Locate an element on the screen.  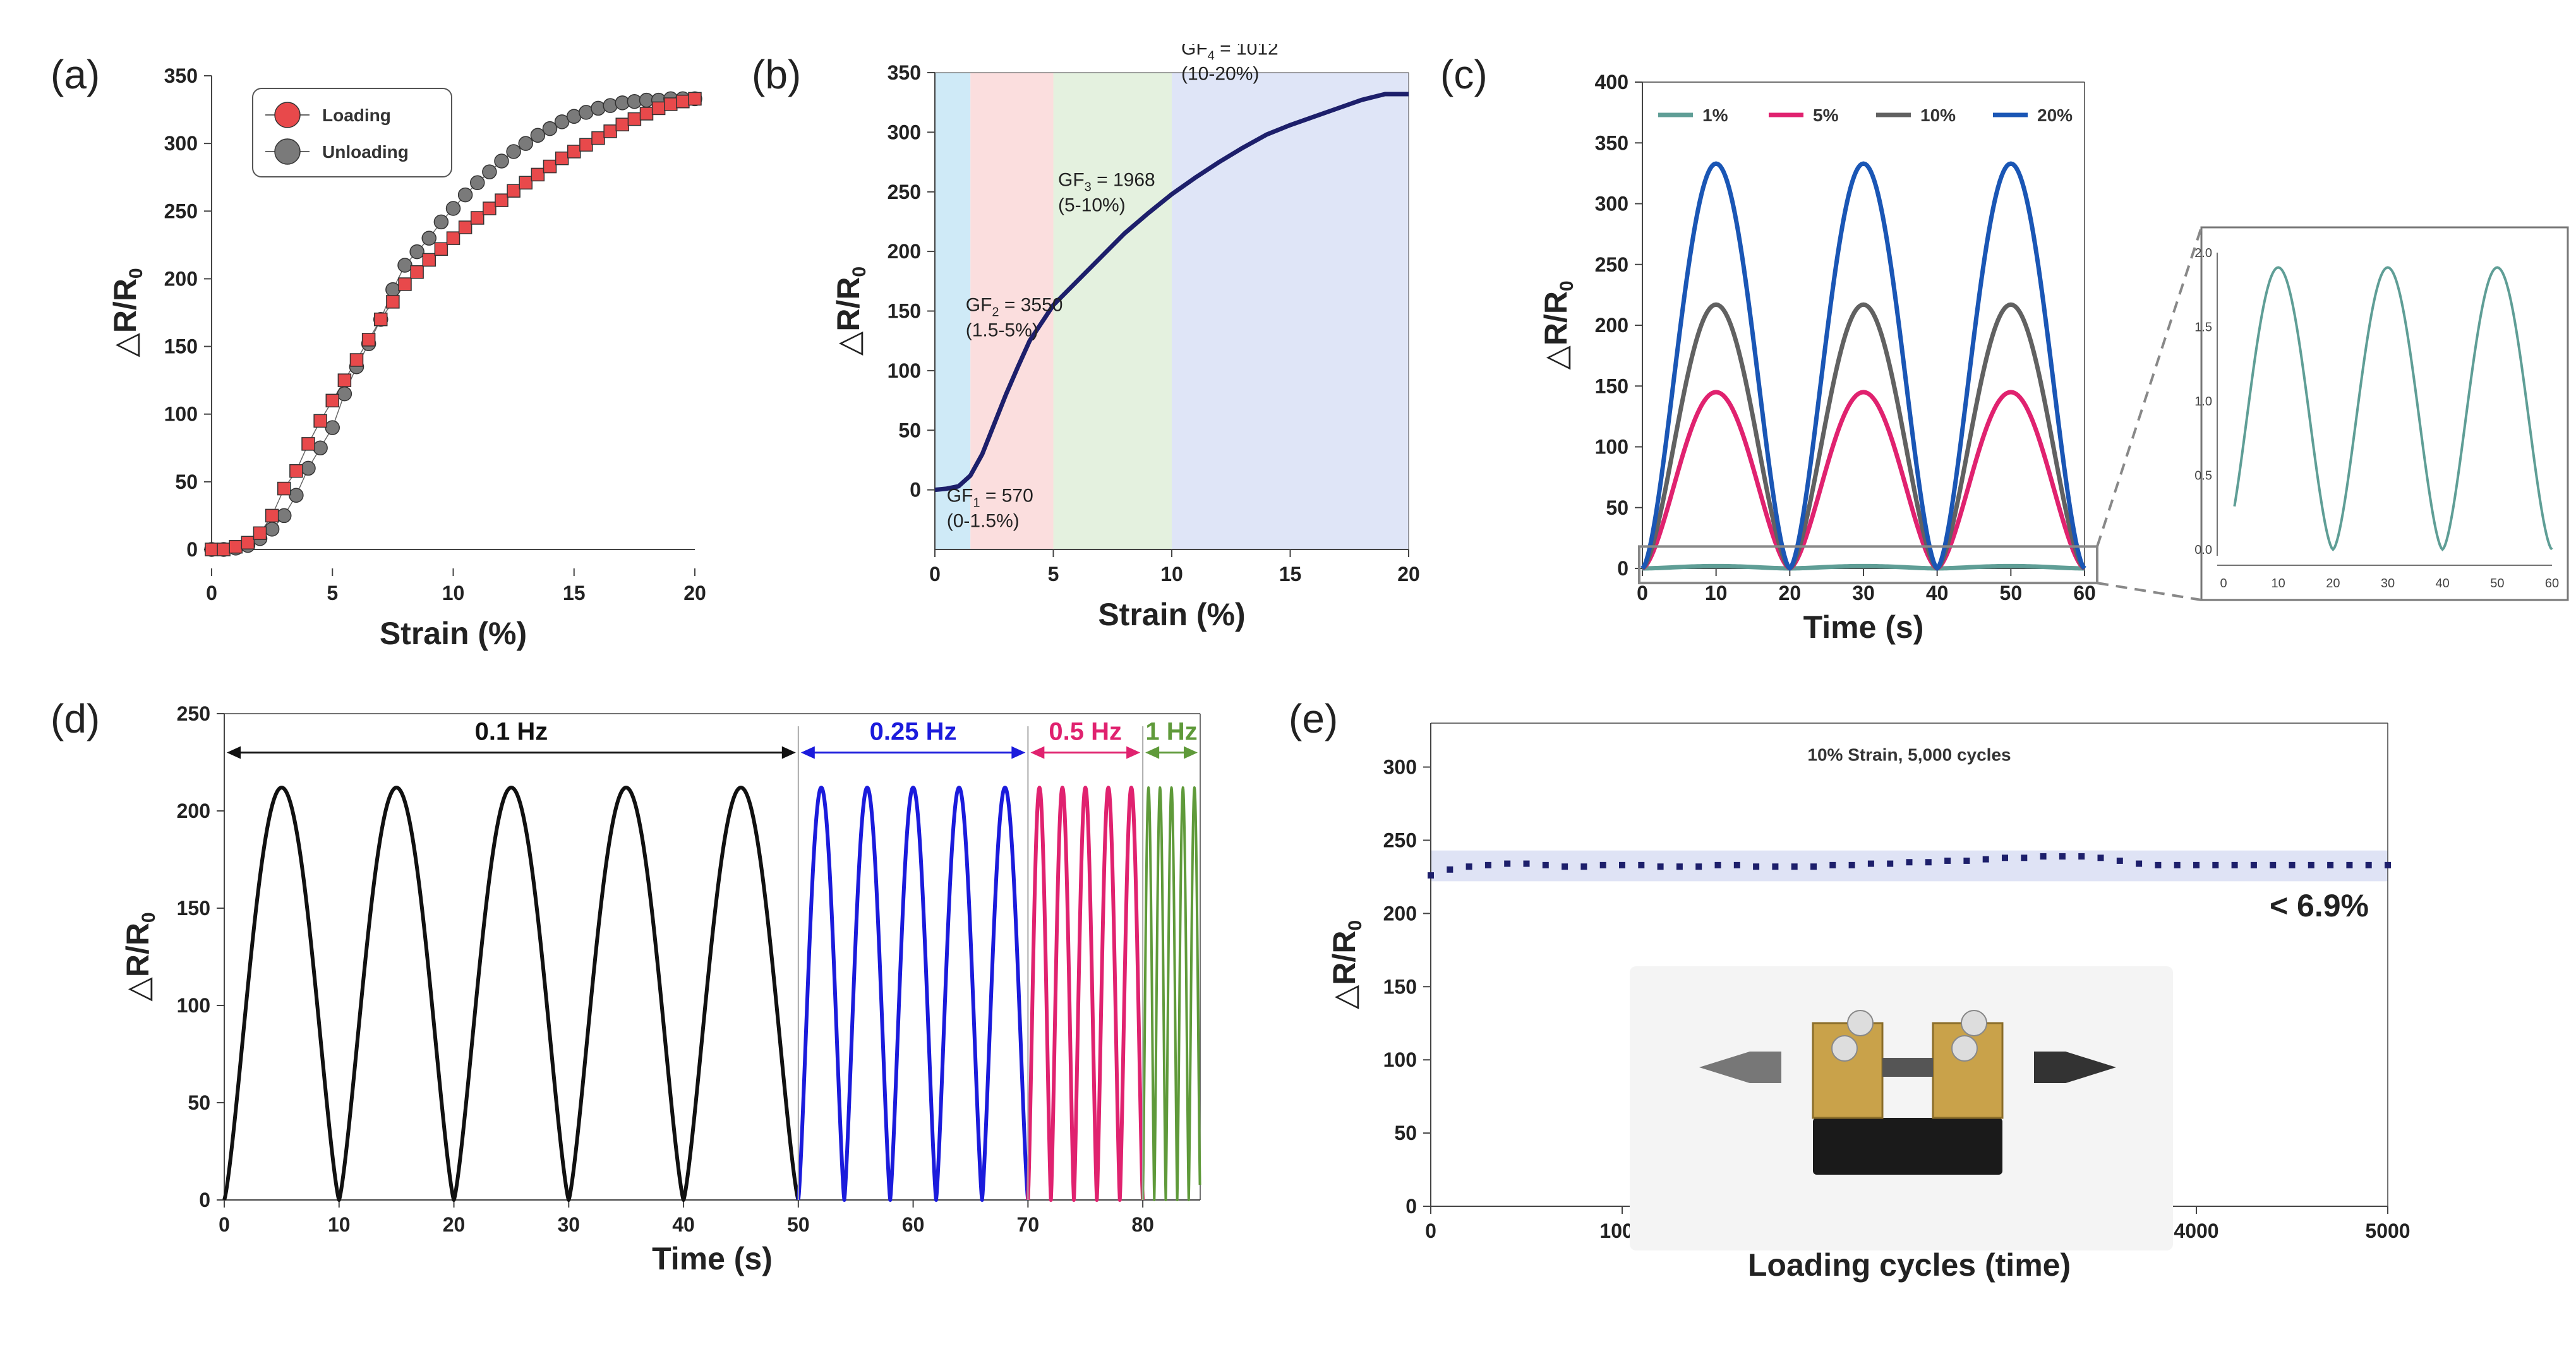
x-axis-label: Loading cycles (time) is located at coordinates (1910, 1265).